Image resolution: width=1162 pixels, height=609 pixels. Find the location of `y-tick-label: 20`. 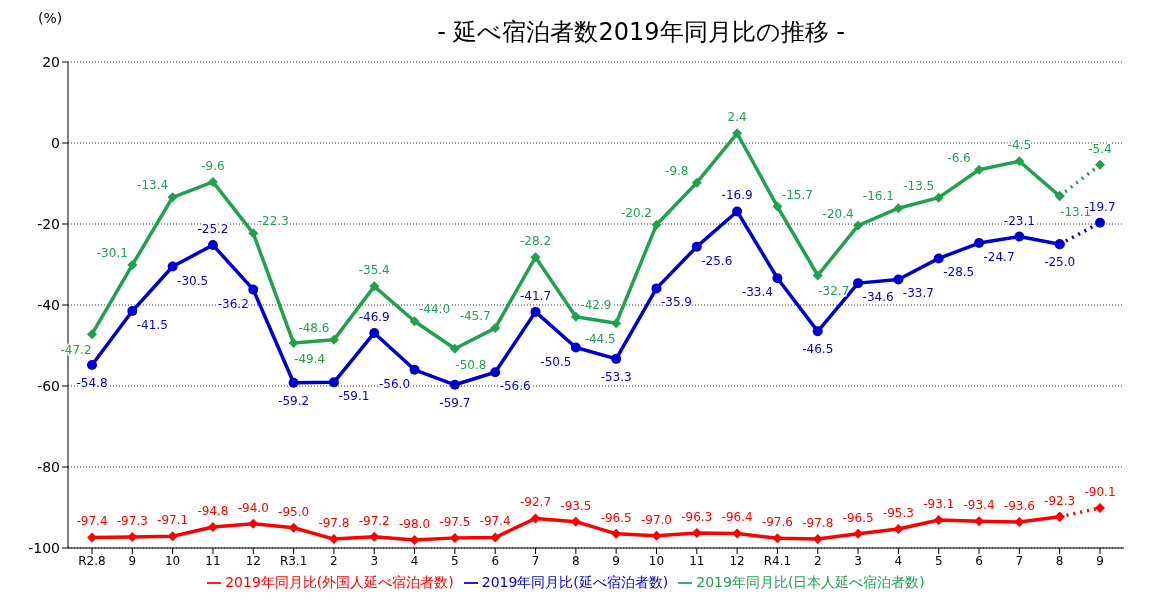

y-tick-label: 20 is located at coordinates (51, 61).